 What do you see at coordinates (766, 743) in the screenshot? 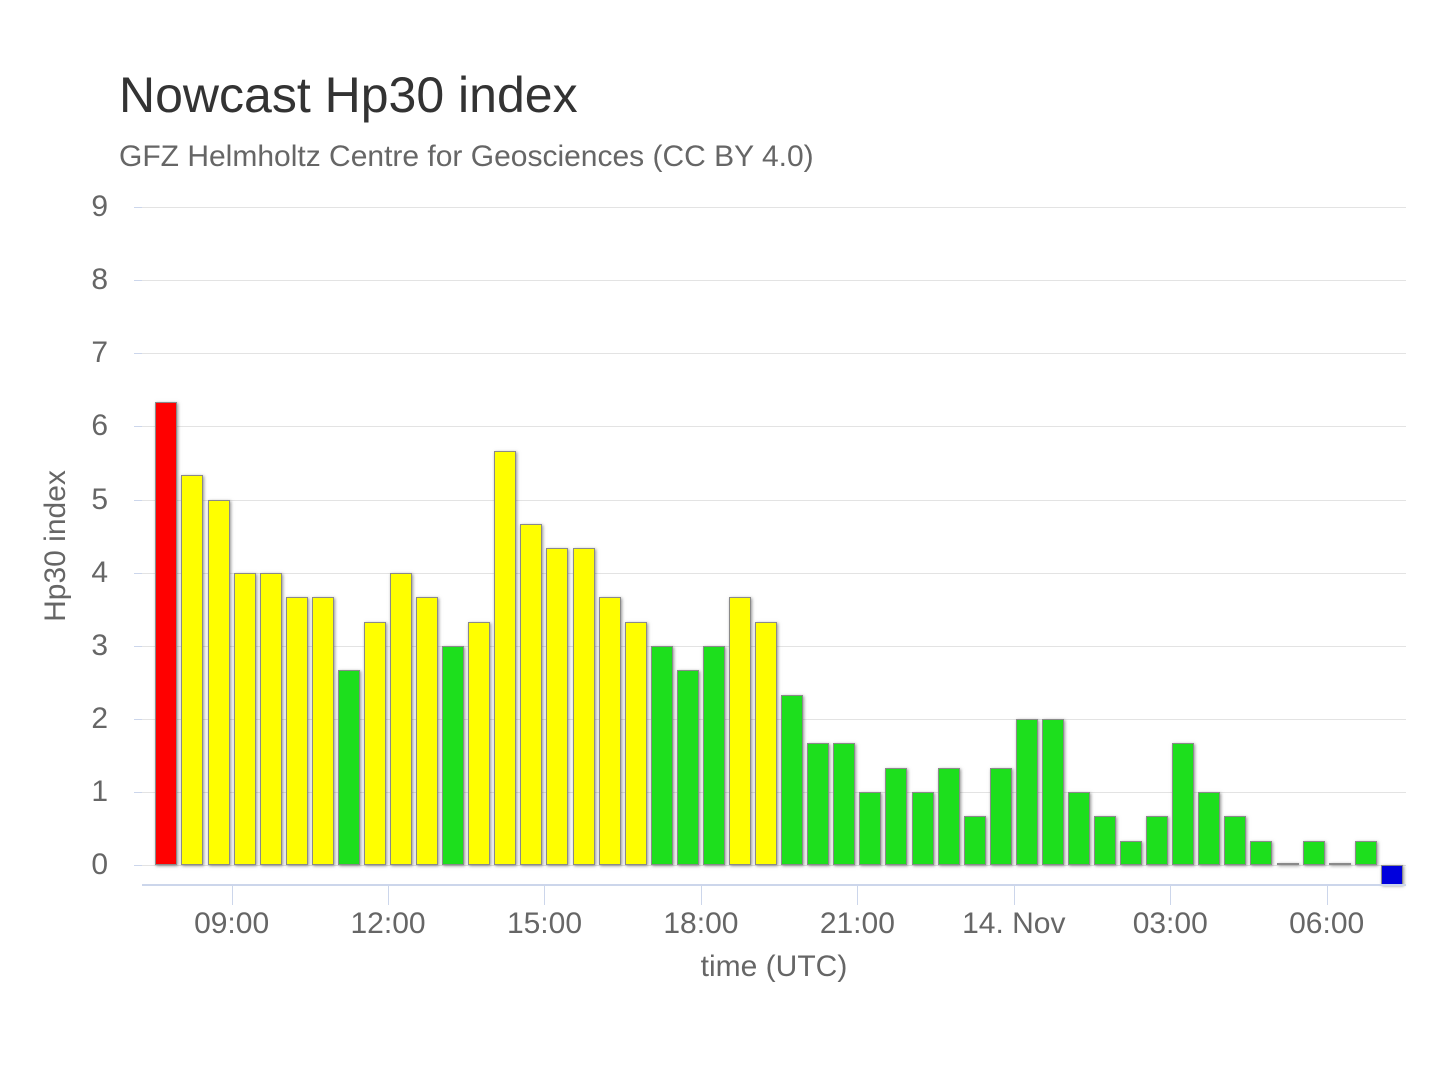
I see `bar-19:00` at bounding box center [766, 743].